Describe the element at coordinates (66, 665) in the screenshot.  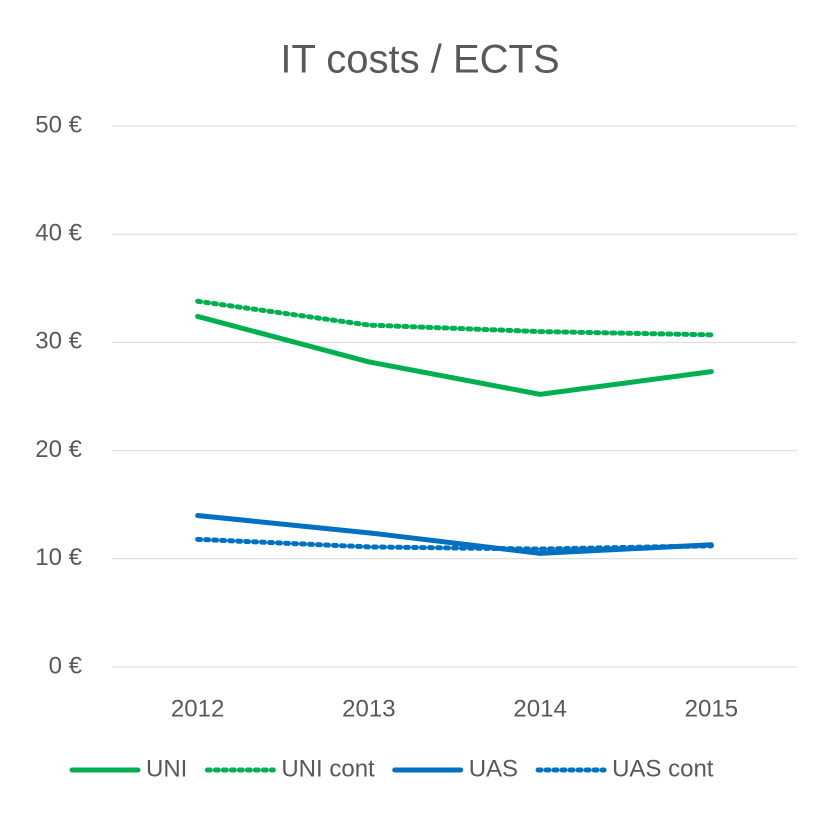
I see `y-tick-label: 0 €` at that location.